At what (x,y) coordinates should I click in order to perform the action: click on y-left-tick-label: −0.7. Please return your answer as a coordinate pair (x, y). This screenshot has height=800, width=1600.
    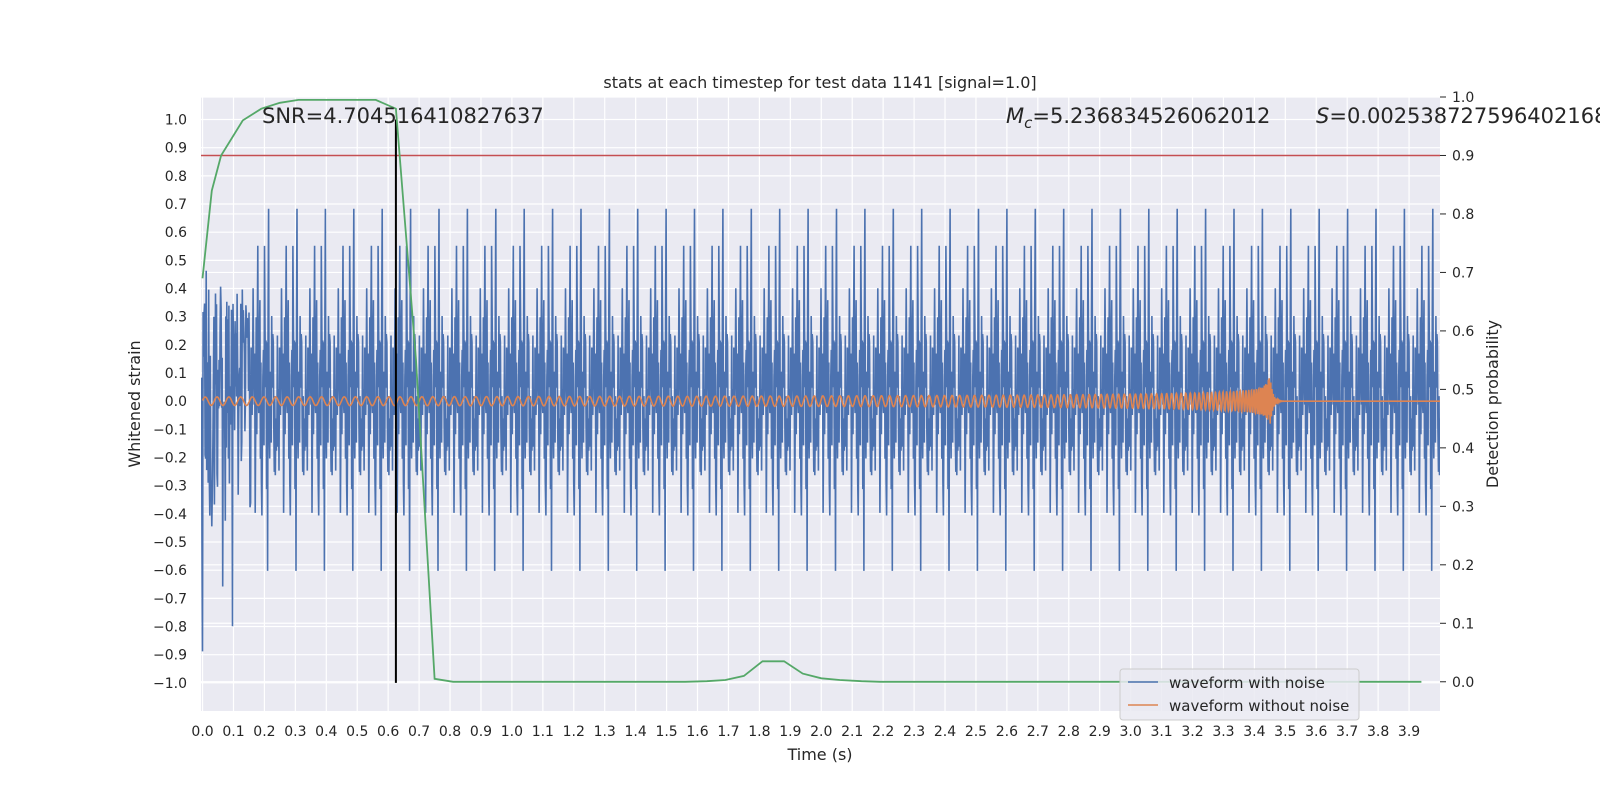
    Looking at the image, I should click on (170, 599).